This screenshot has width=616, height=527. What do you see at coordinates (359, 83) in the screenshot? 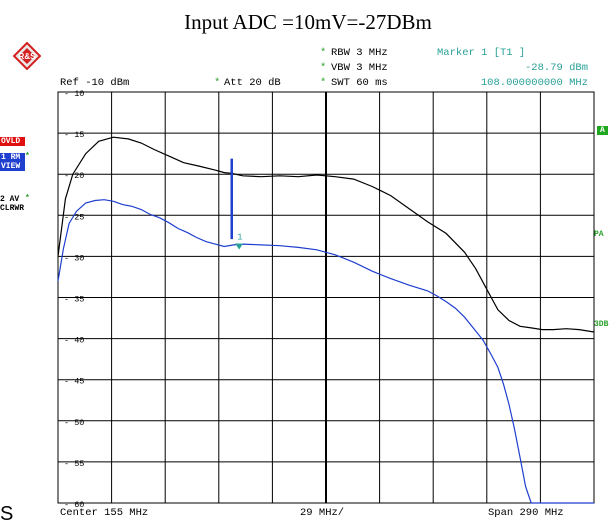
I see `swt-setting: SWT 60 ms` at bounding box center [359, 83].